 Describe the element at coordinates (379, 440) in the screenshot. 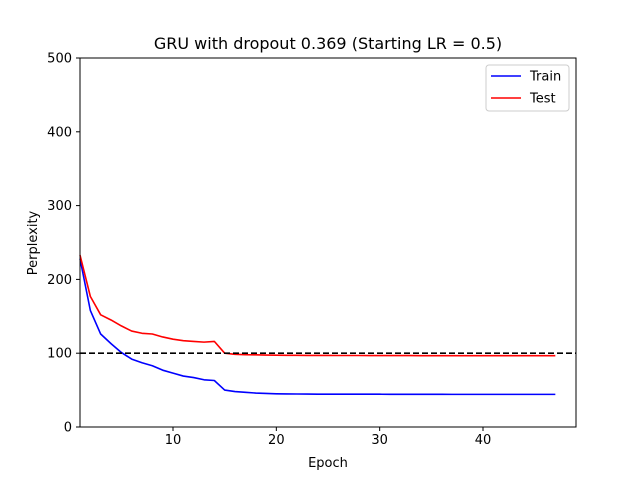

I see `x-tick-label: 30` at that location.